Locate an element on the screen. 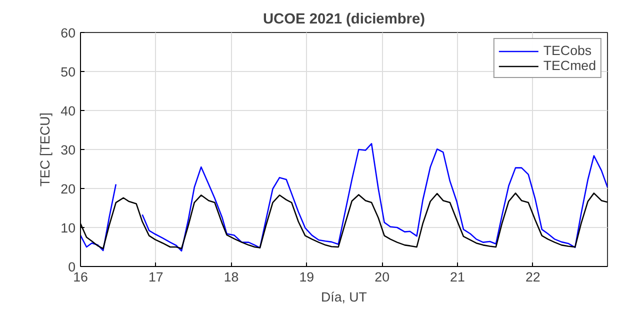  x-tick-label: 16 is located at coordinates (80, 277).